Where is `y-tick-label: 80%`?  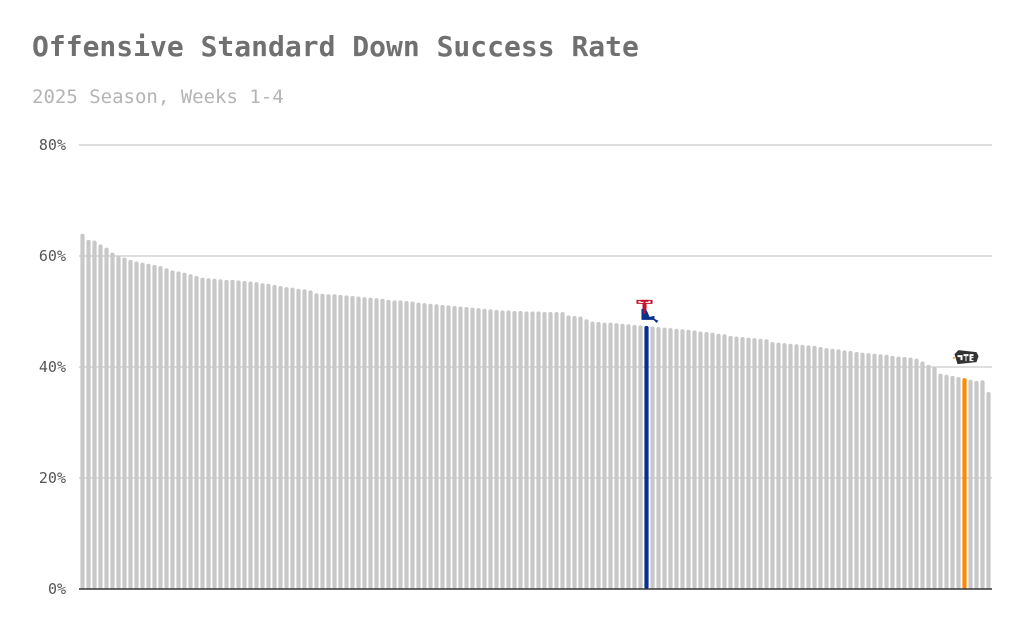
y-tick-label: 80% is located at coordinates (52, 145).